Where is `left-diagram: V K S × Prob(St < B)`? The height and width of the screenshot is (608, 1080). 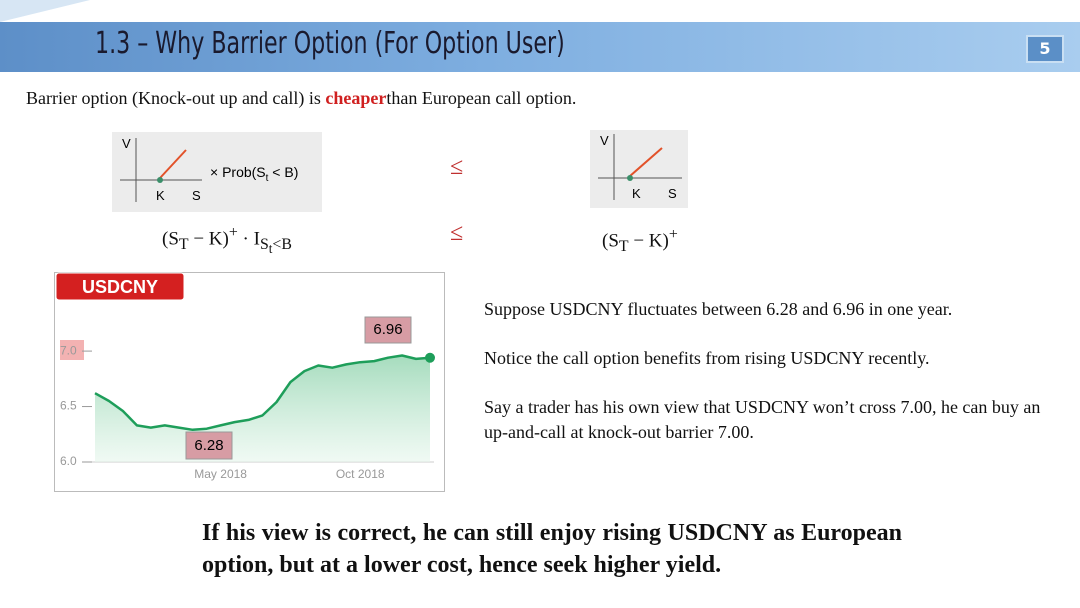 left-diagram: V K S × Prob(St < B) is located at coordinates (217, 172).